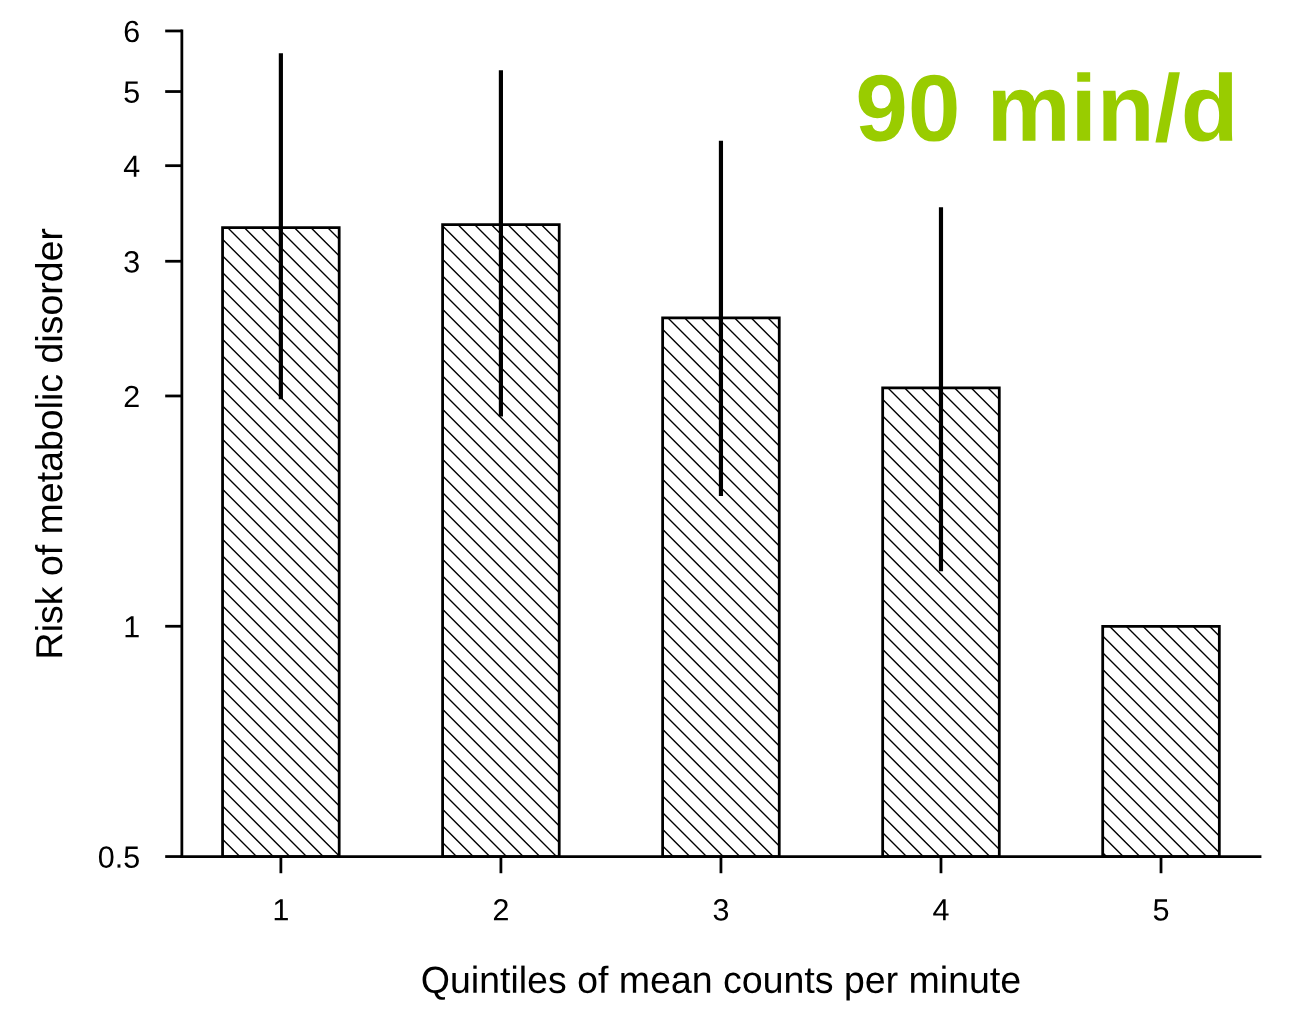  I want to click on x-tick-label: 1, so click(281, 910).